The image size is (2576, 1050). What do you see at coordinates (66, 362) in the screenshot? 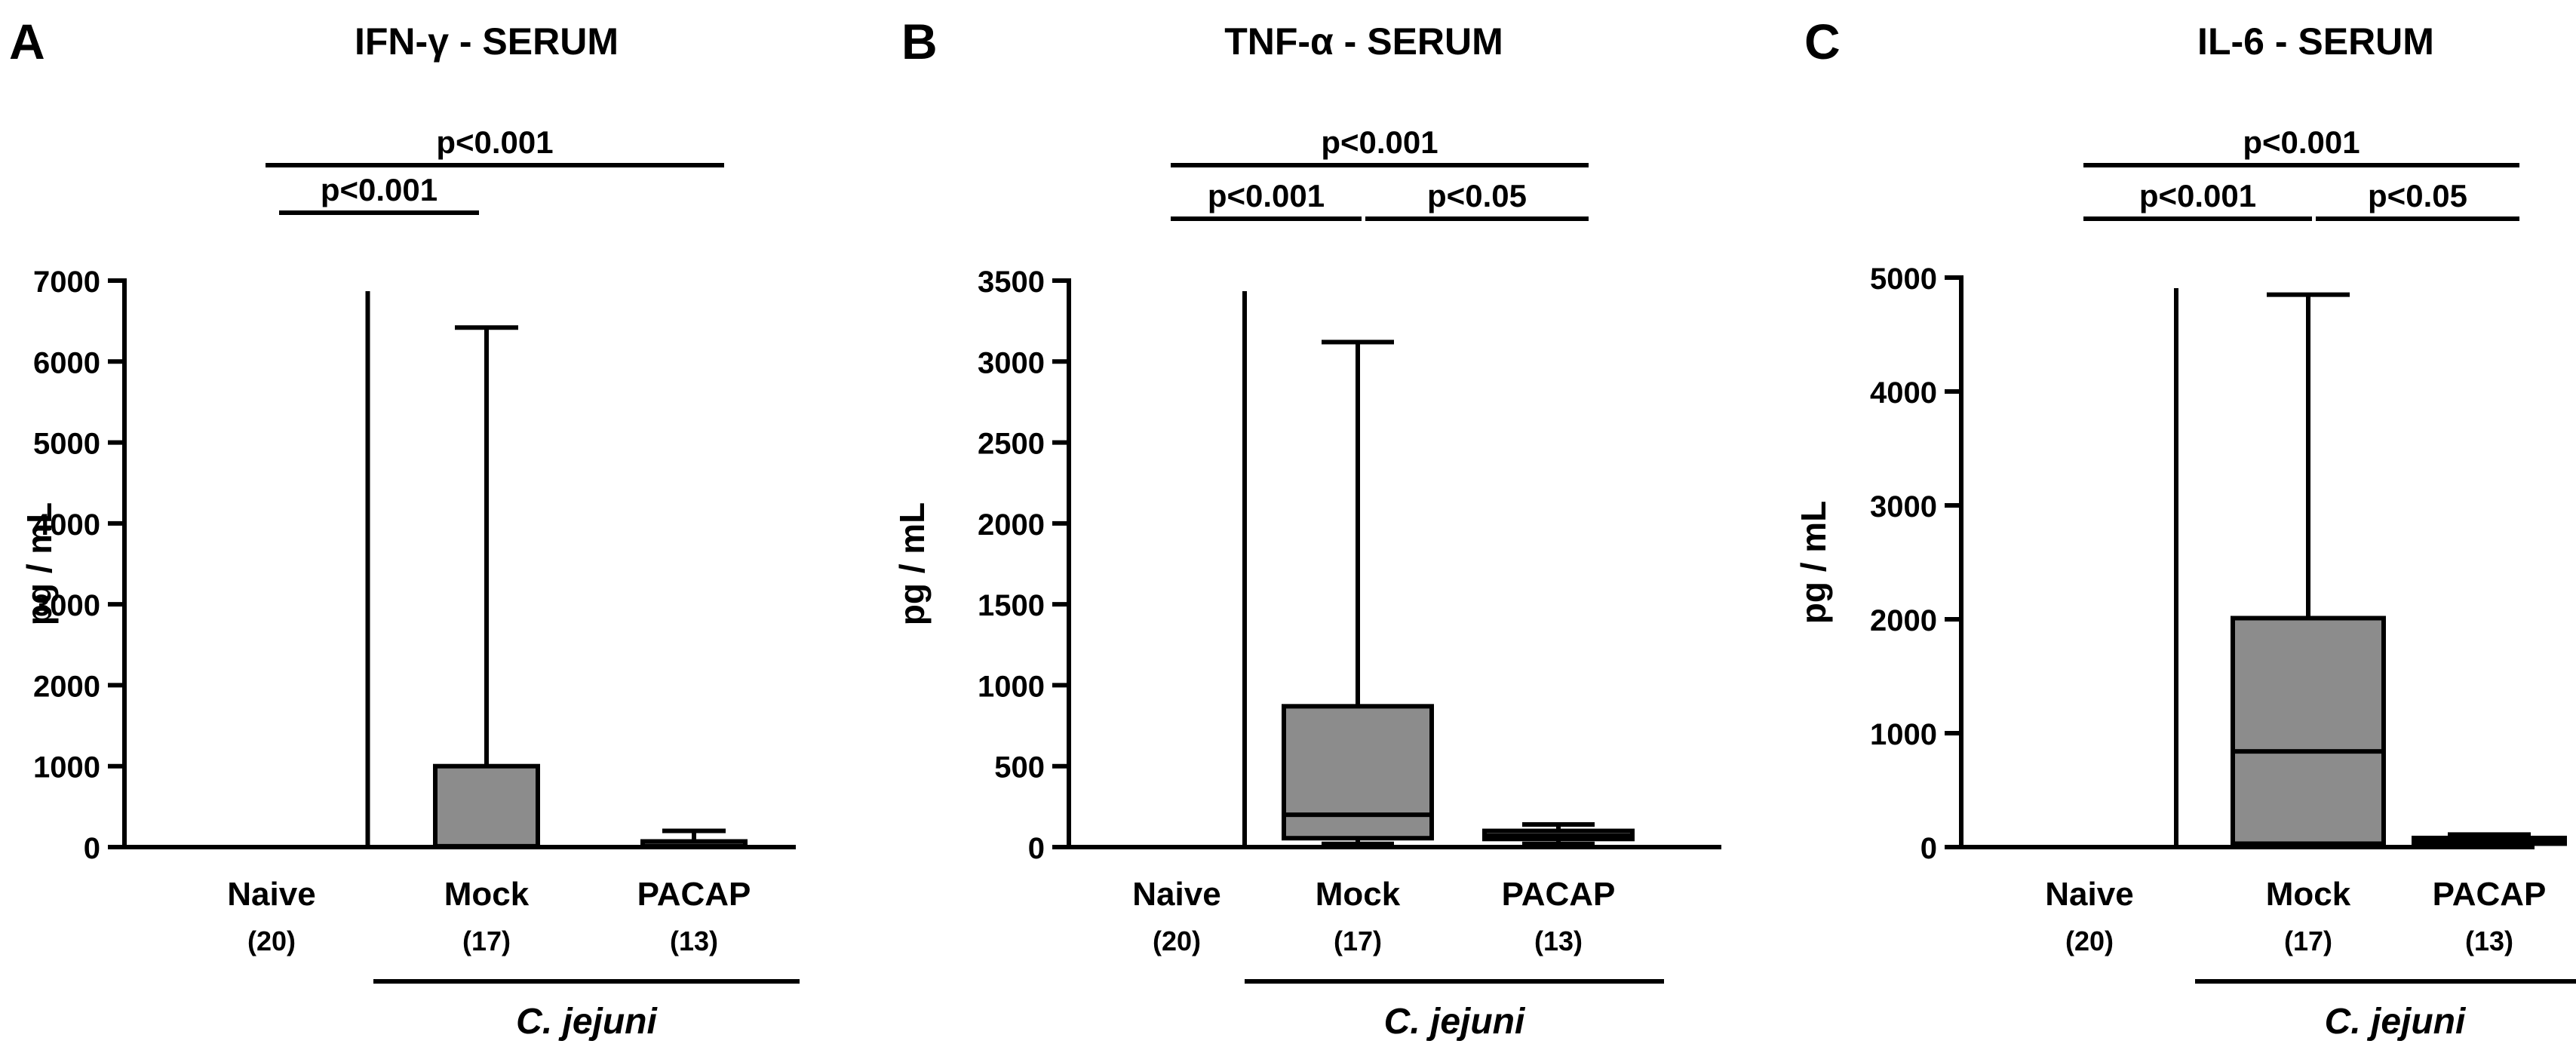
I see `y-tick-label: 6000` at bounding box center [66, 362].